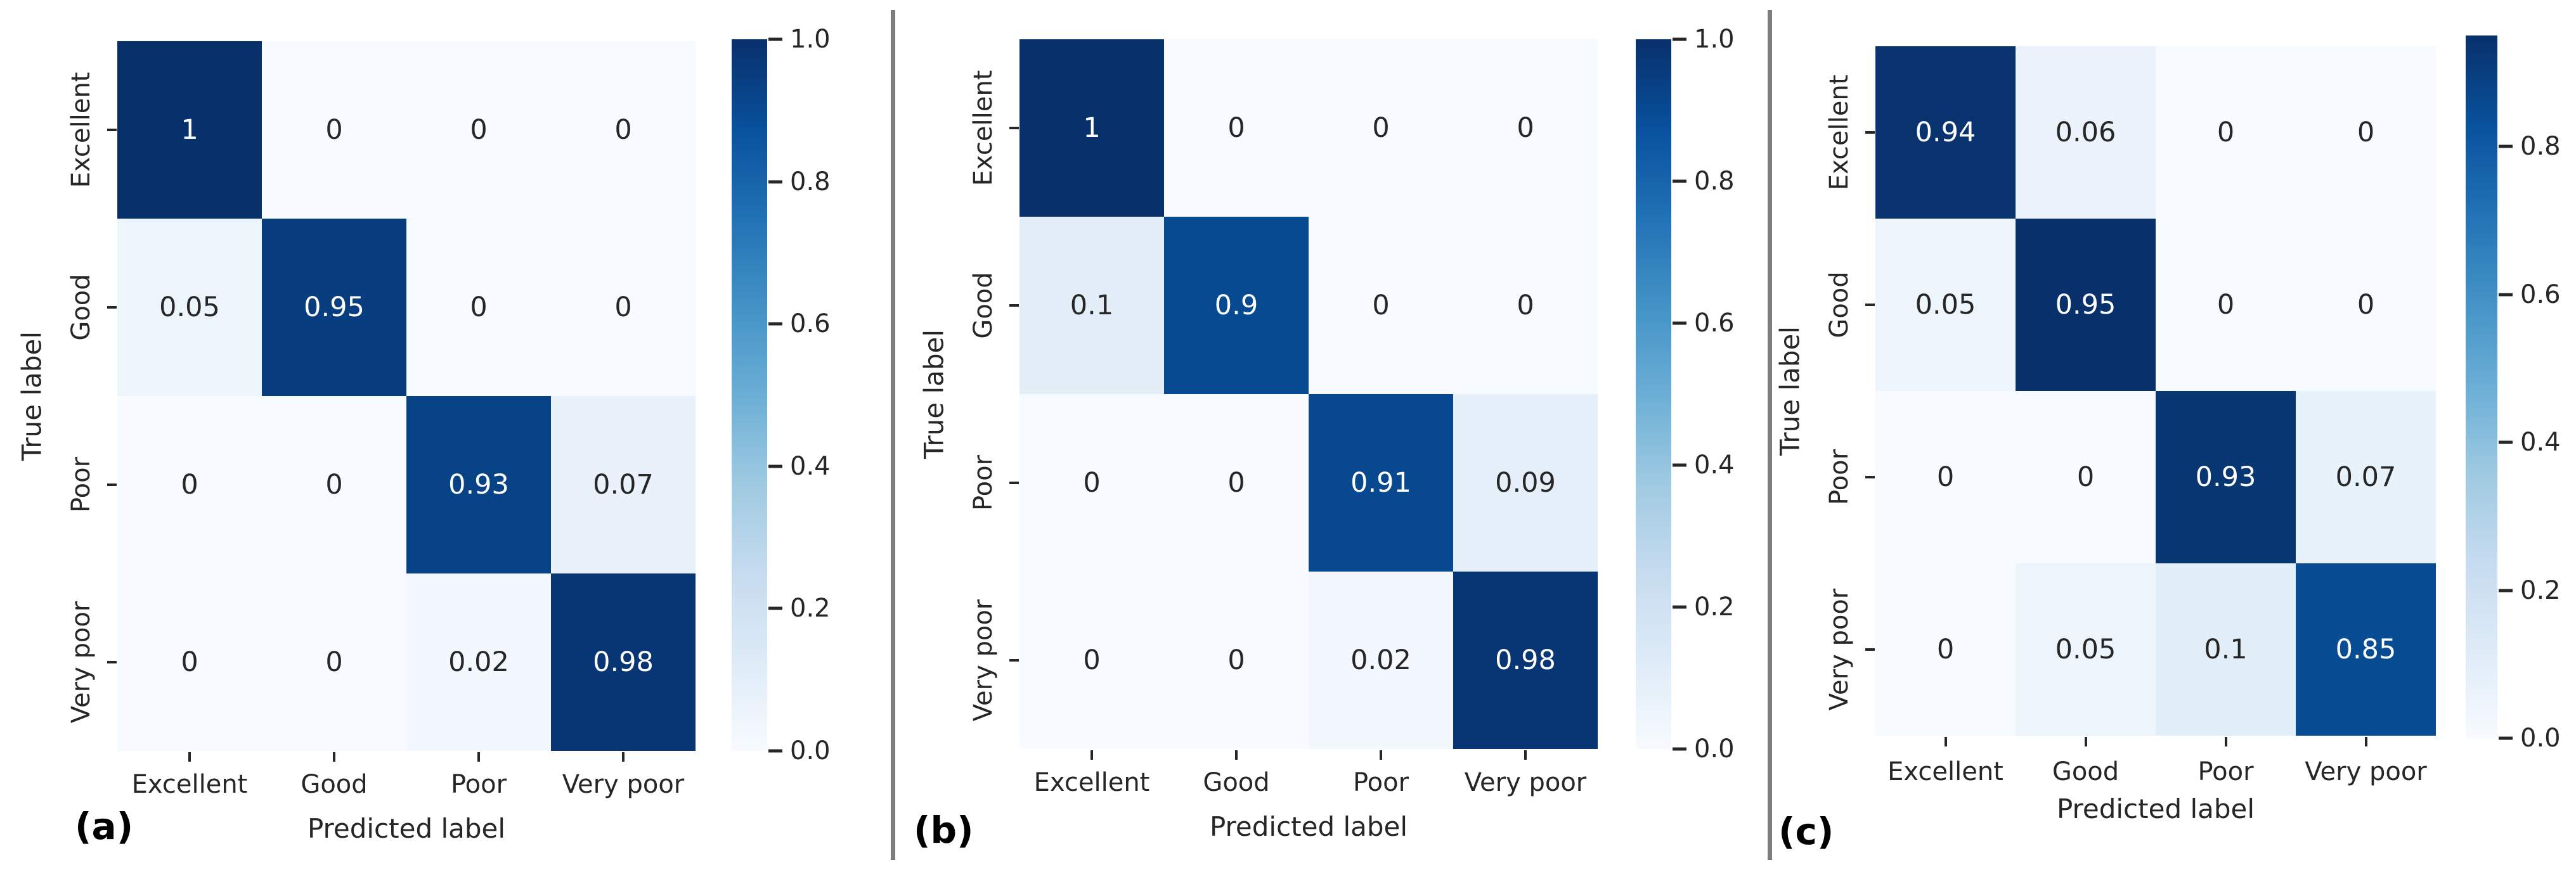 The image size is (2576, 877). Describe the element at coordinates (623, 784) in the screenshot. I see `x-tick-label: Very poor` at that location.